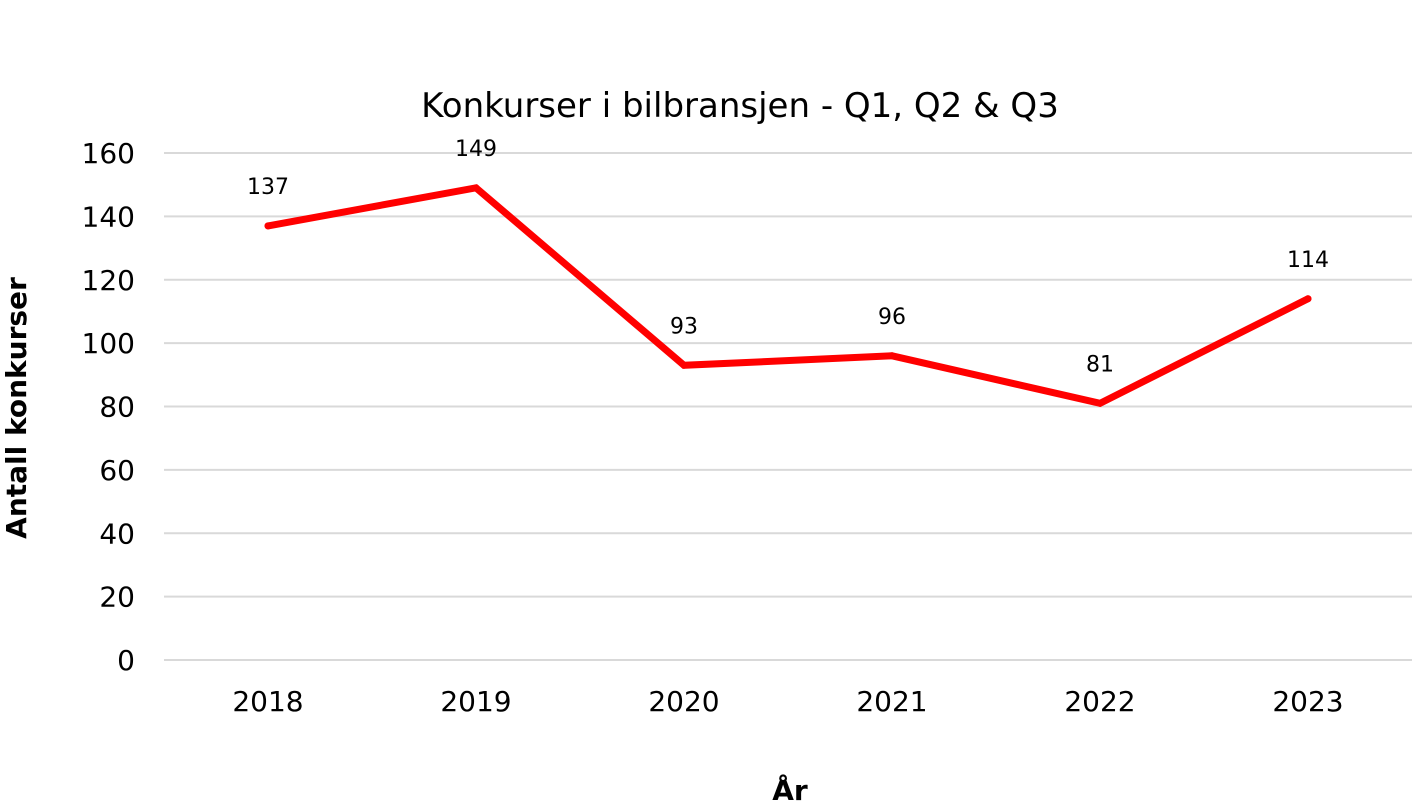 This screenshot has width=1426, height=812. I want to click on y-tick-label: 100, so click(108, 343).